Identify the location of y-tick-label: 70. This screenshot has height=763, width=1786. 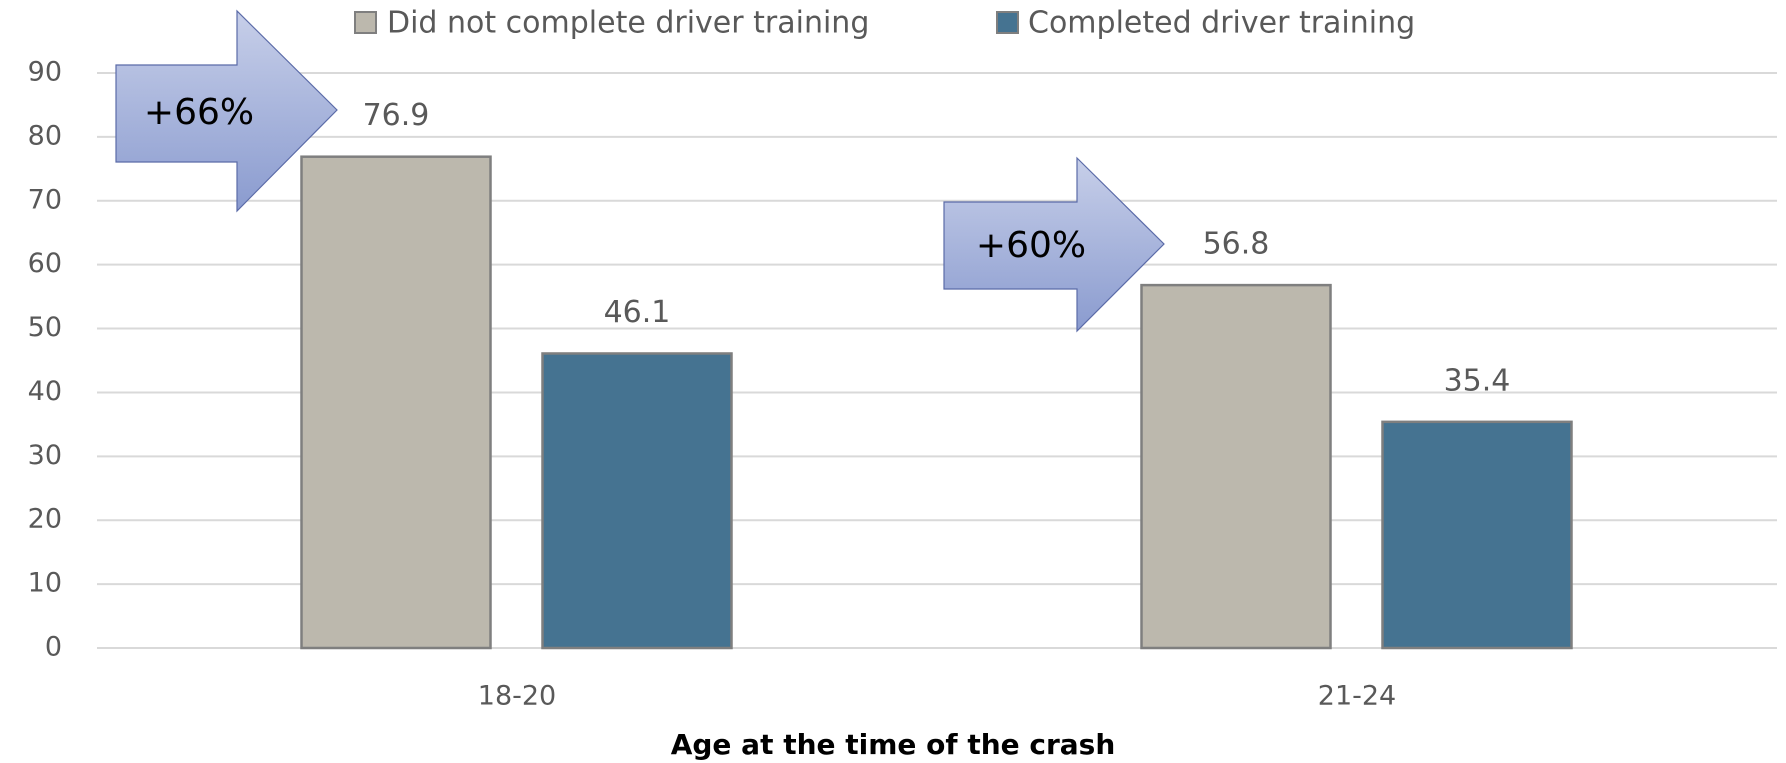
(45, 199).